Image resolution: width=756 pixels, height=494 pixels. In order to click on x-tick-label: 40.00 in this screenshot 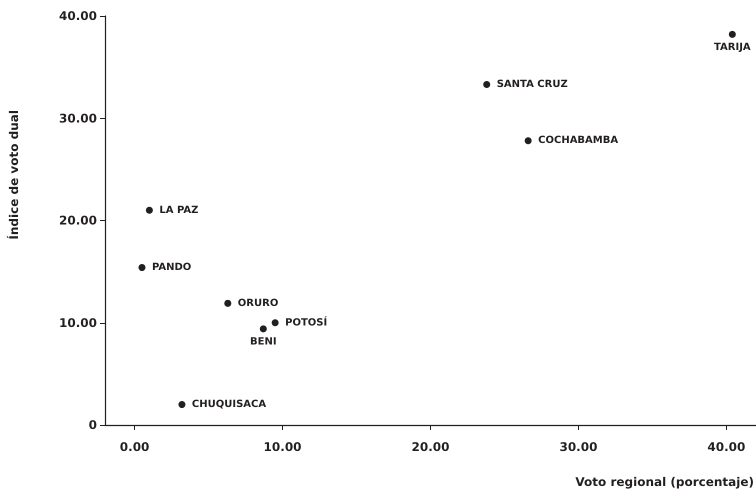, I will do `click(726, 447)`.